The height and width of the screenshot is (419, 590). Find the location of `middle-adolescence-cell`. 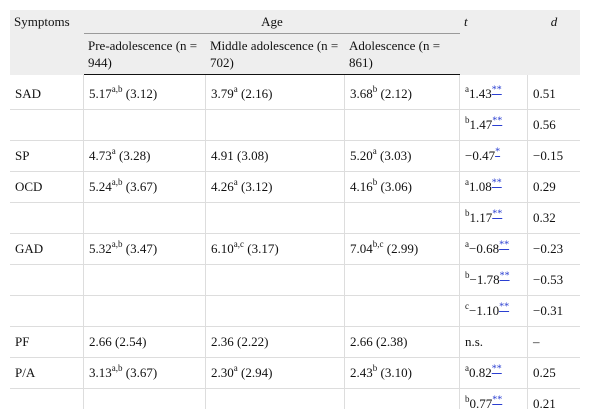

middle-adolescence-cell is located at coordinates (275, 399).